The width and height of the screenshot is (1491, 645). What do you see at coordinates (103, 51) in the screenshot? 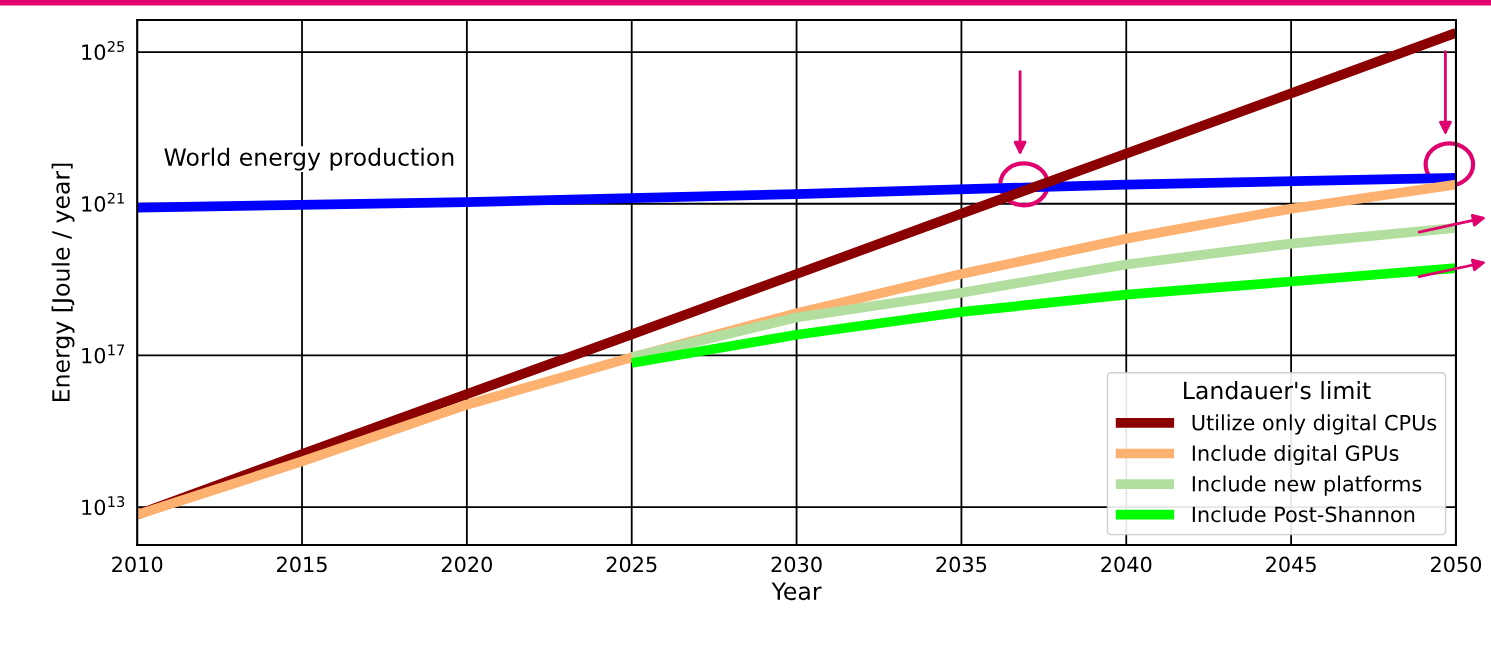
I see `y-tick-label: 10$^{25}$` at bounding box center [103, 51].